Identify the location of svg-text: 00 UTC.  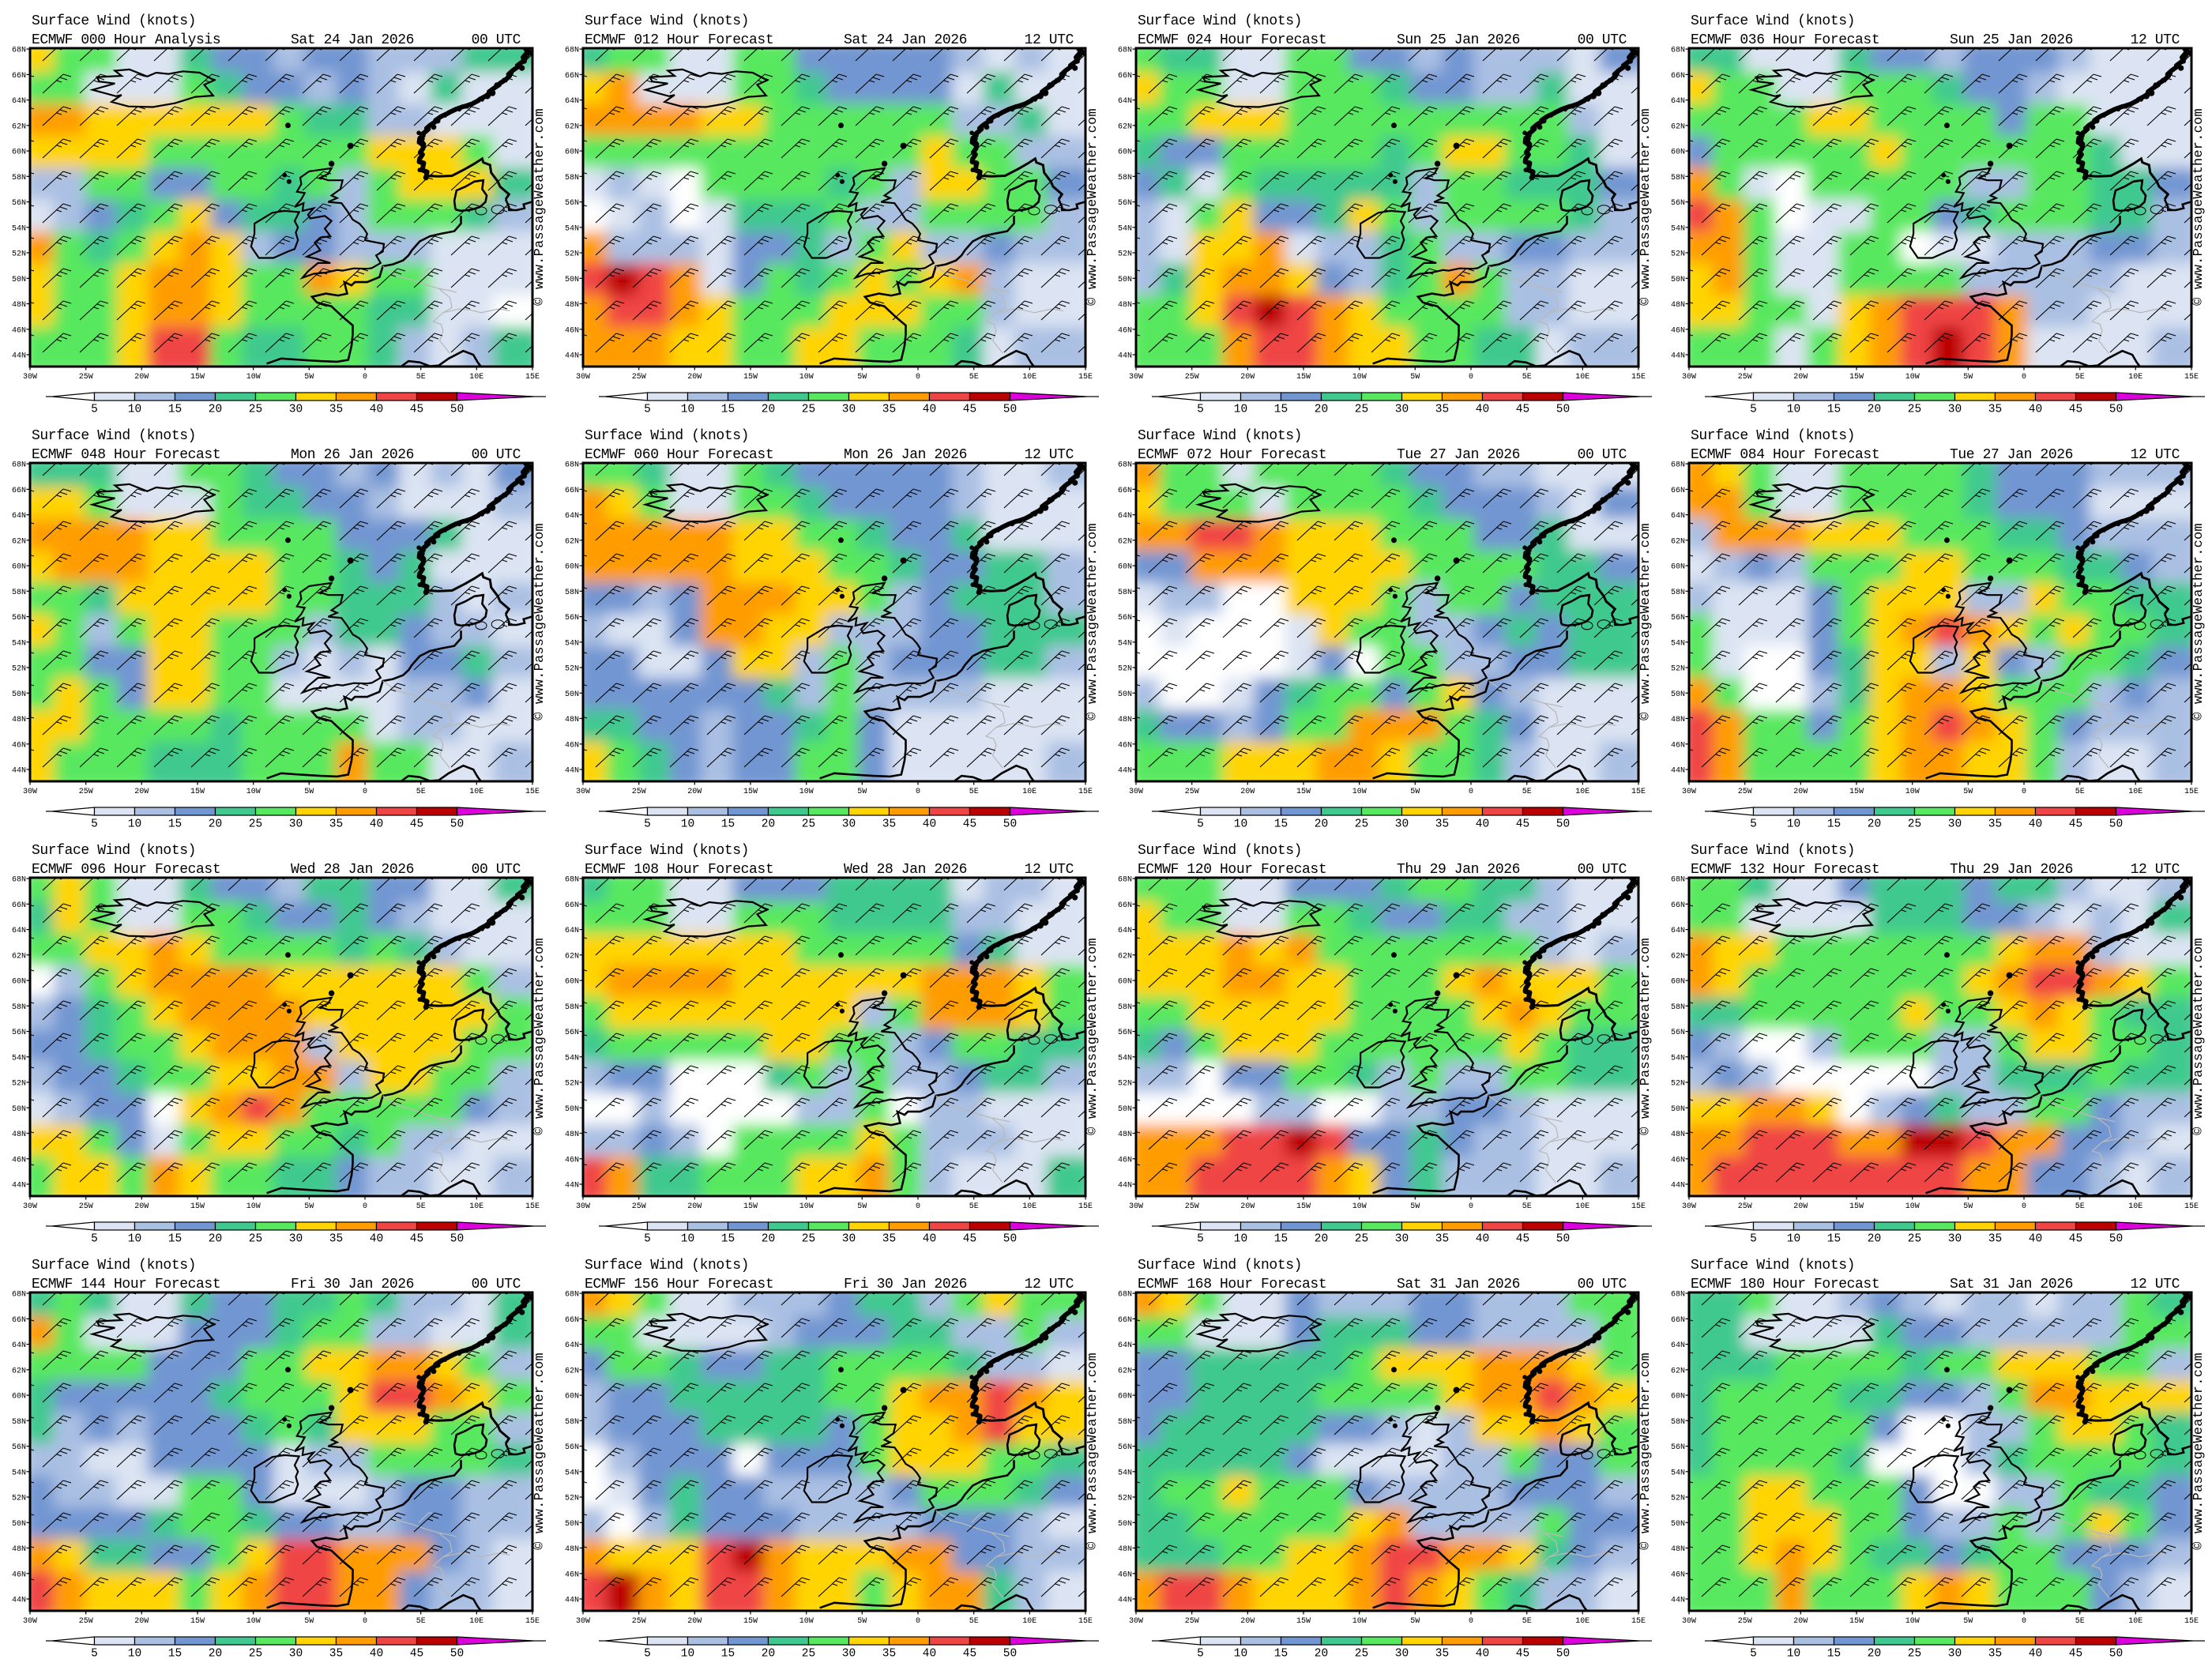
(497, 455).